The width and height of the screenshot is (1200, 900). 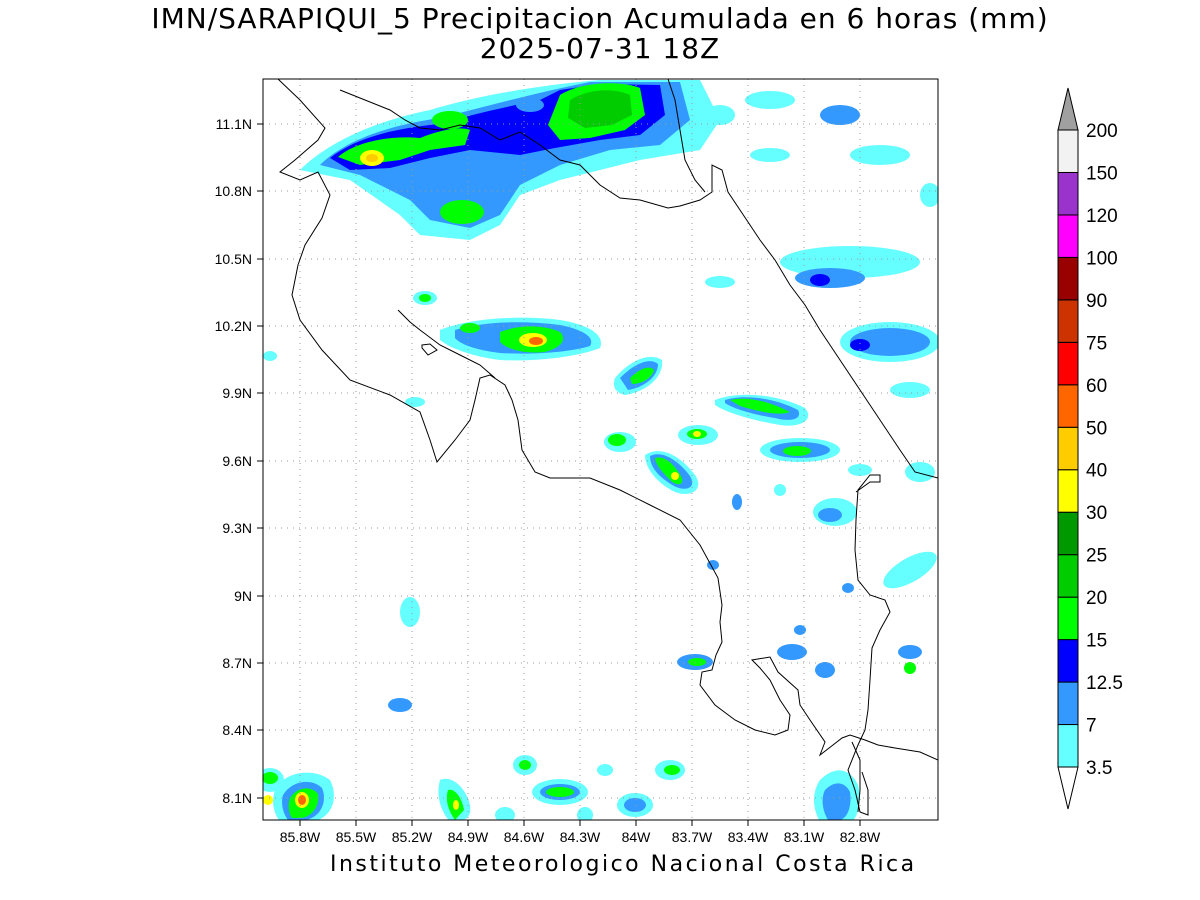 I want to click on colorbar-label: 20, so click(x=1096, y=598).